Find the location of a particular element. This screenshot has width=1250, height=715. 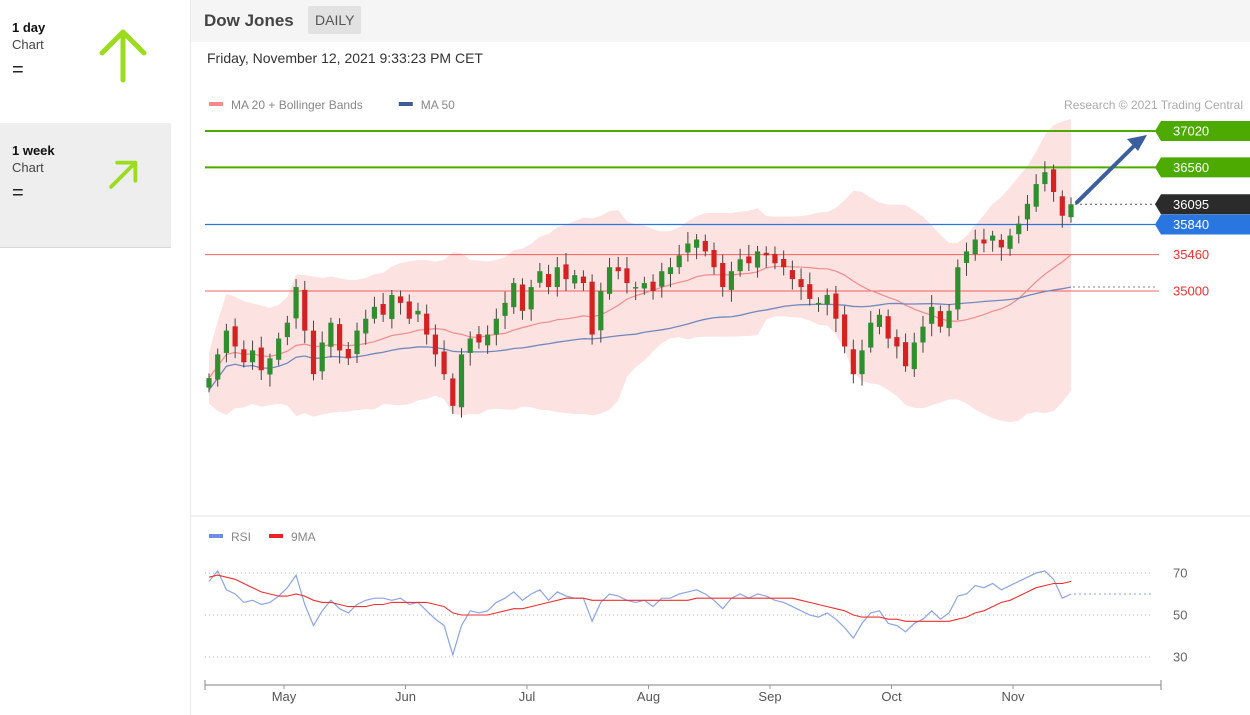

legend-swatch is located at coordinates (216, 104).